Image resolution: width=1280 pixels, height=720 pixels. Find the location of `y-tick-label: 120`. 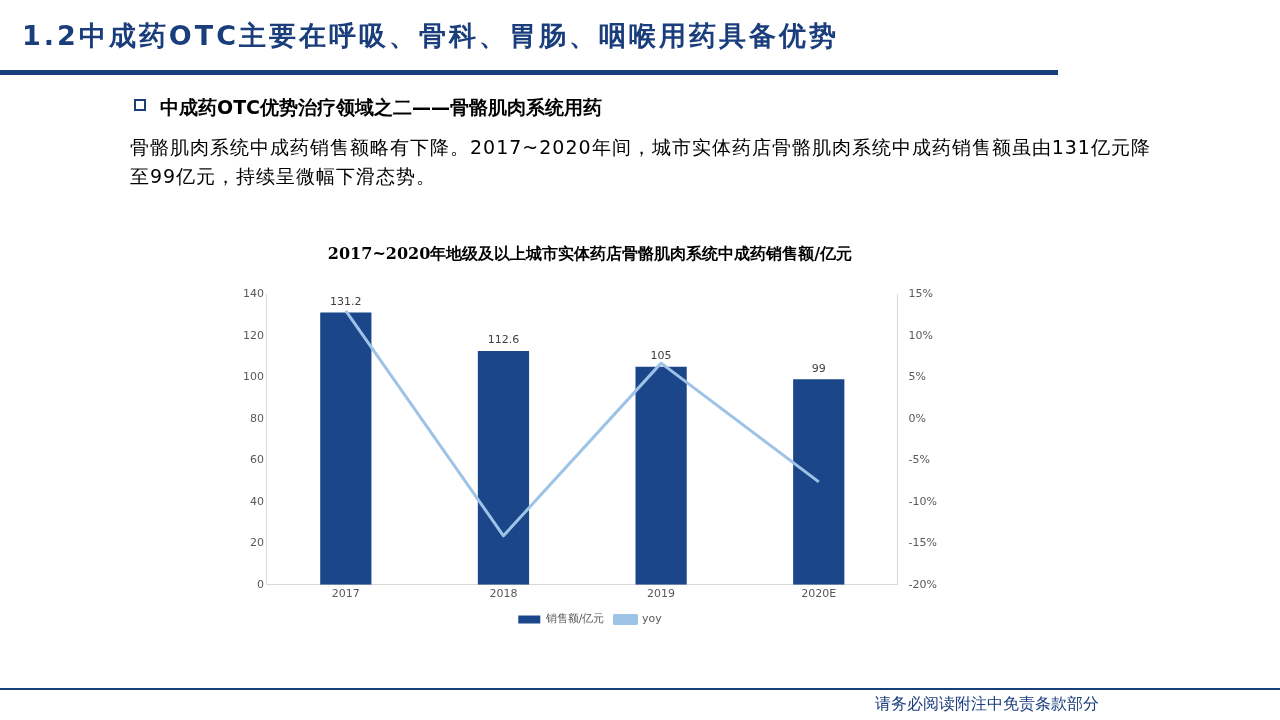

y-tick-label: 120 is located at coordinates (253, 335).